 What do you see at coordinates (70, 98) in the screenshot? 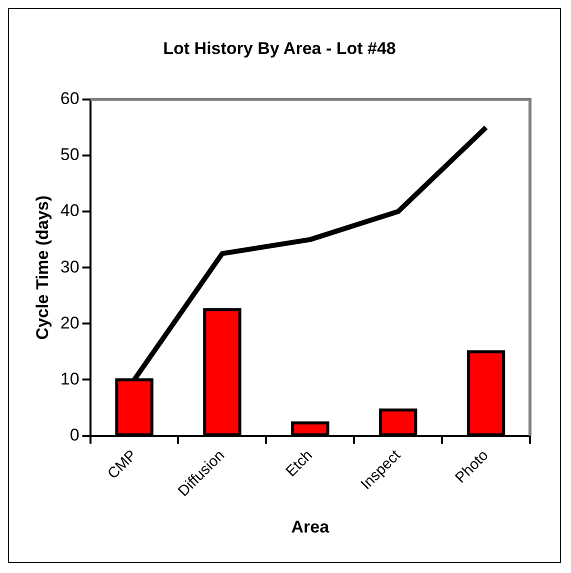
I see `y-tick-label: 60` at bounding box center [70, 98].